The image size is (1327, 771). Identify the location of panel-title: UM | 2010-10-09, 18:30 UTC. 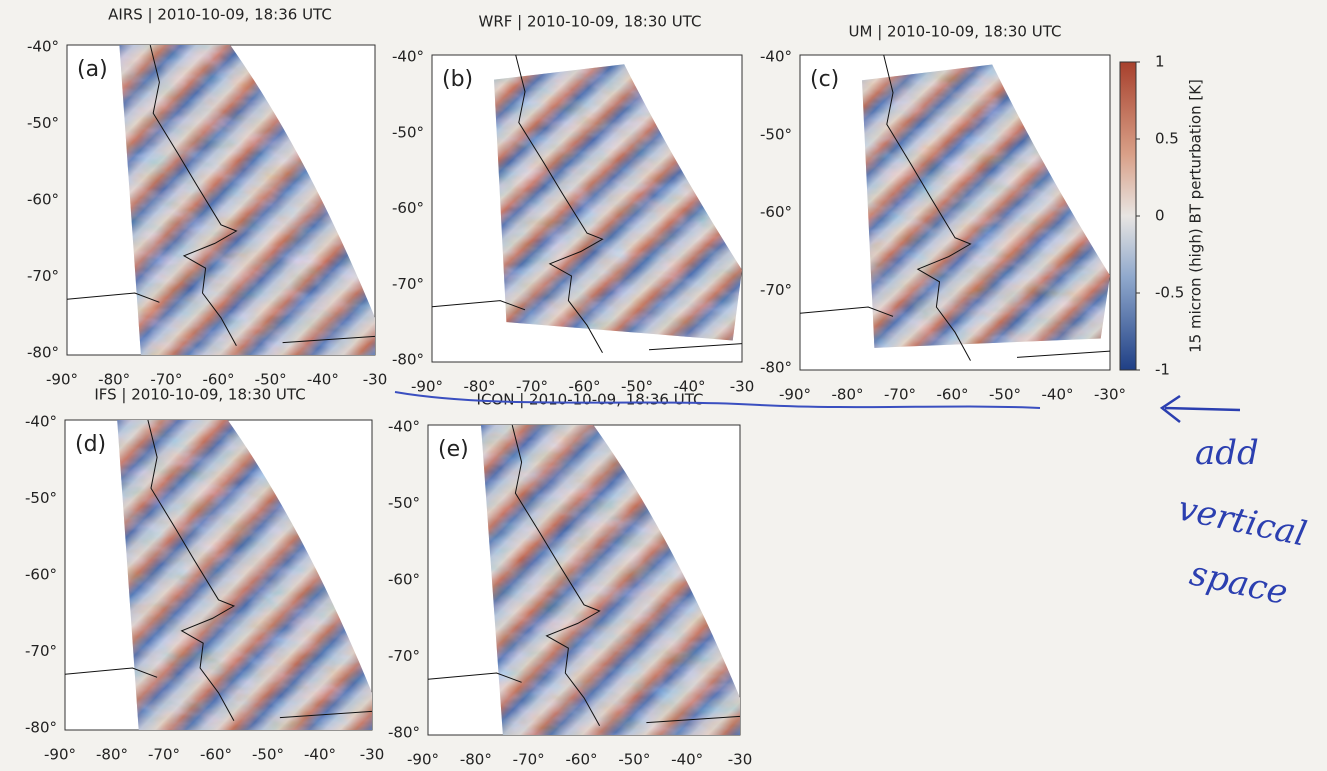
(955, 32).